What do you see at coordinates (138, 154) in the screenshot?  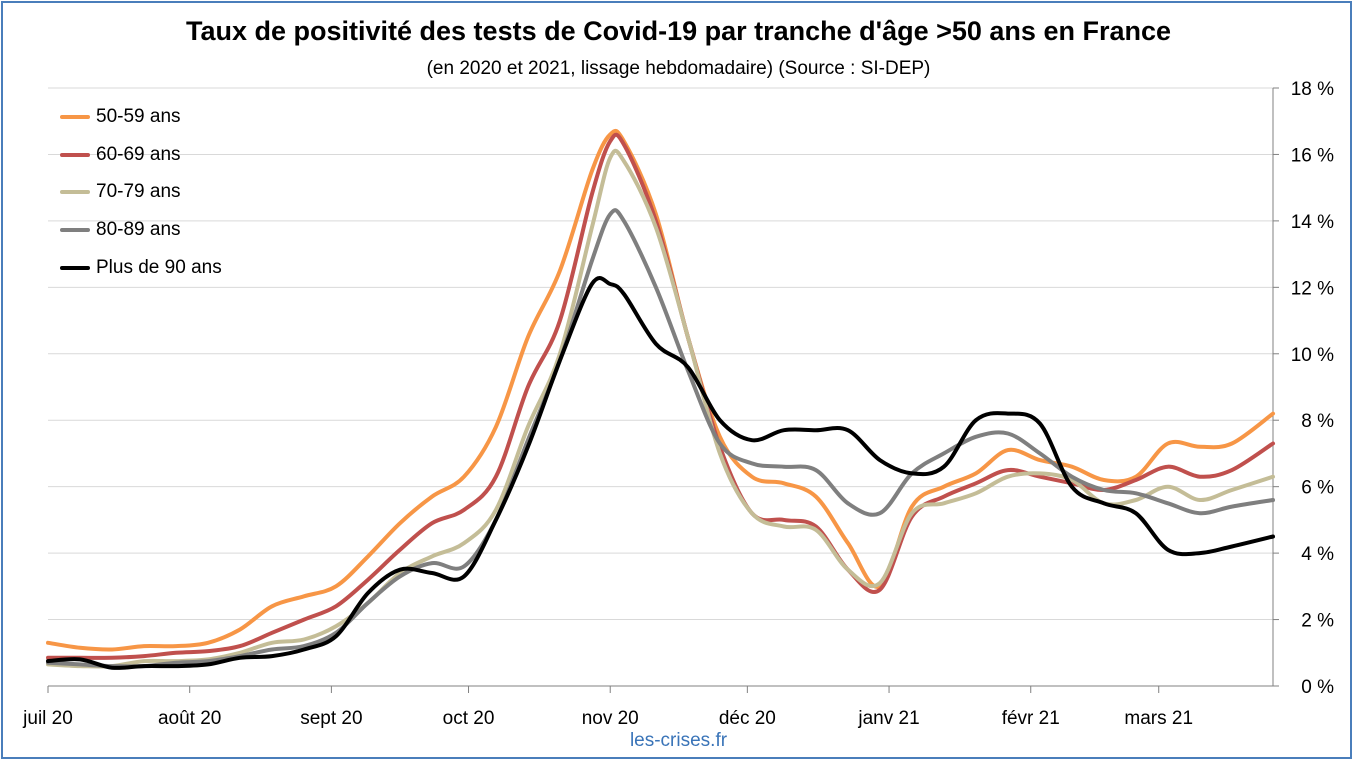 I see `legend-label: 60-69 ans` at bounding box center [138, 154].